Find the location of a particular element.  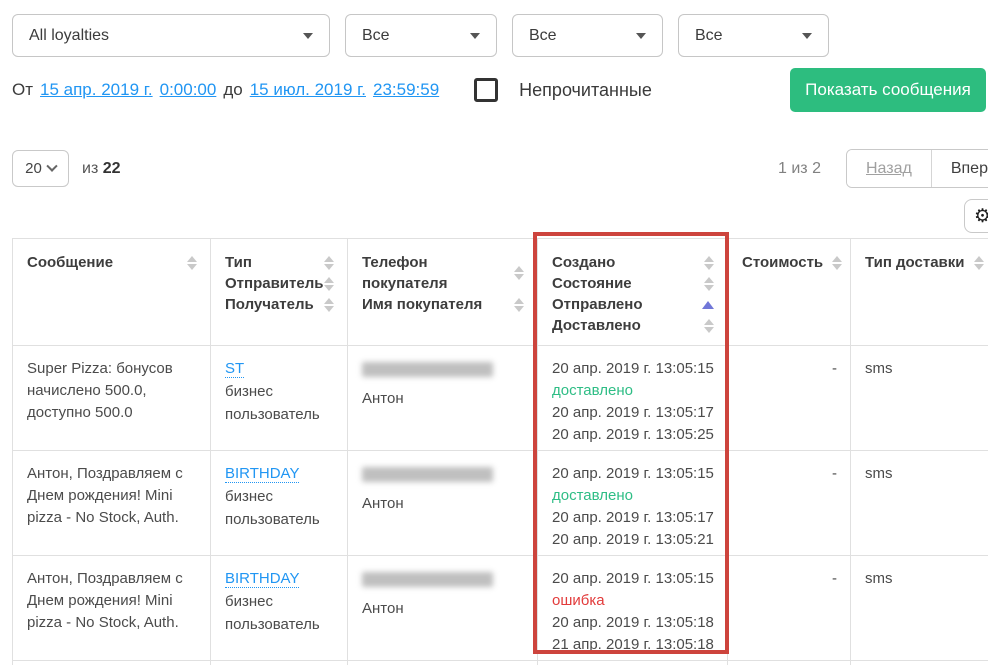

gear-icon: ⚙ is located at coordinates (981, 216).